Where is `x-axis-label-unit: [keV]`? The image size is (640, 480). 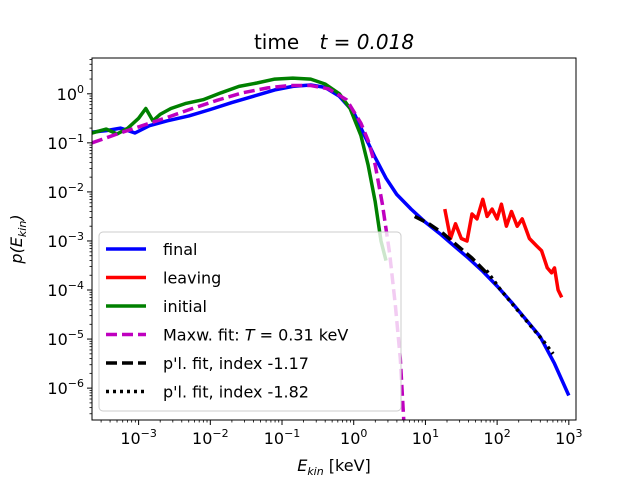 x-axis-label-unit: [keV] is located at coordinates (347, 465).